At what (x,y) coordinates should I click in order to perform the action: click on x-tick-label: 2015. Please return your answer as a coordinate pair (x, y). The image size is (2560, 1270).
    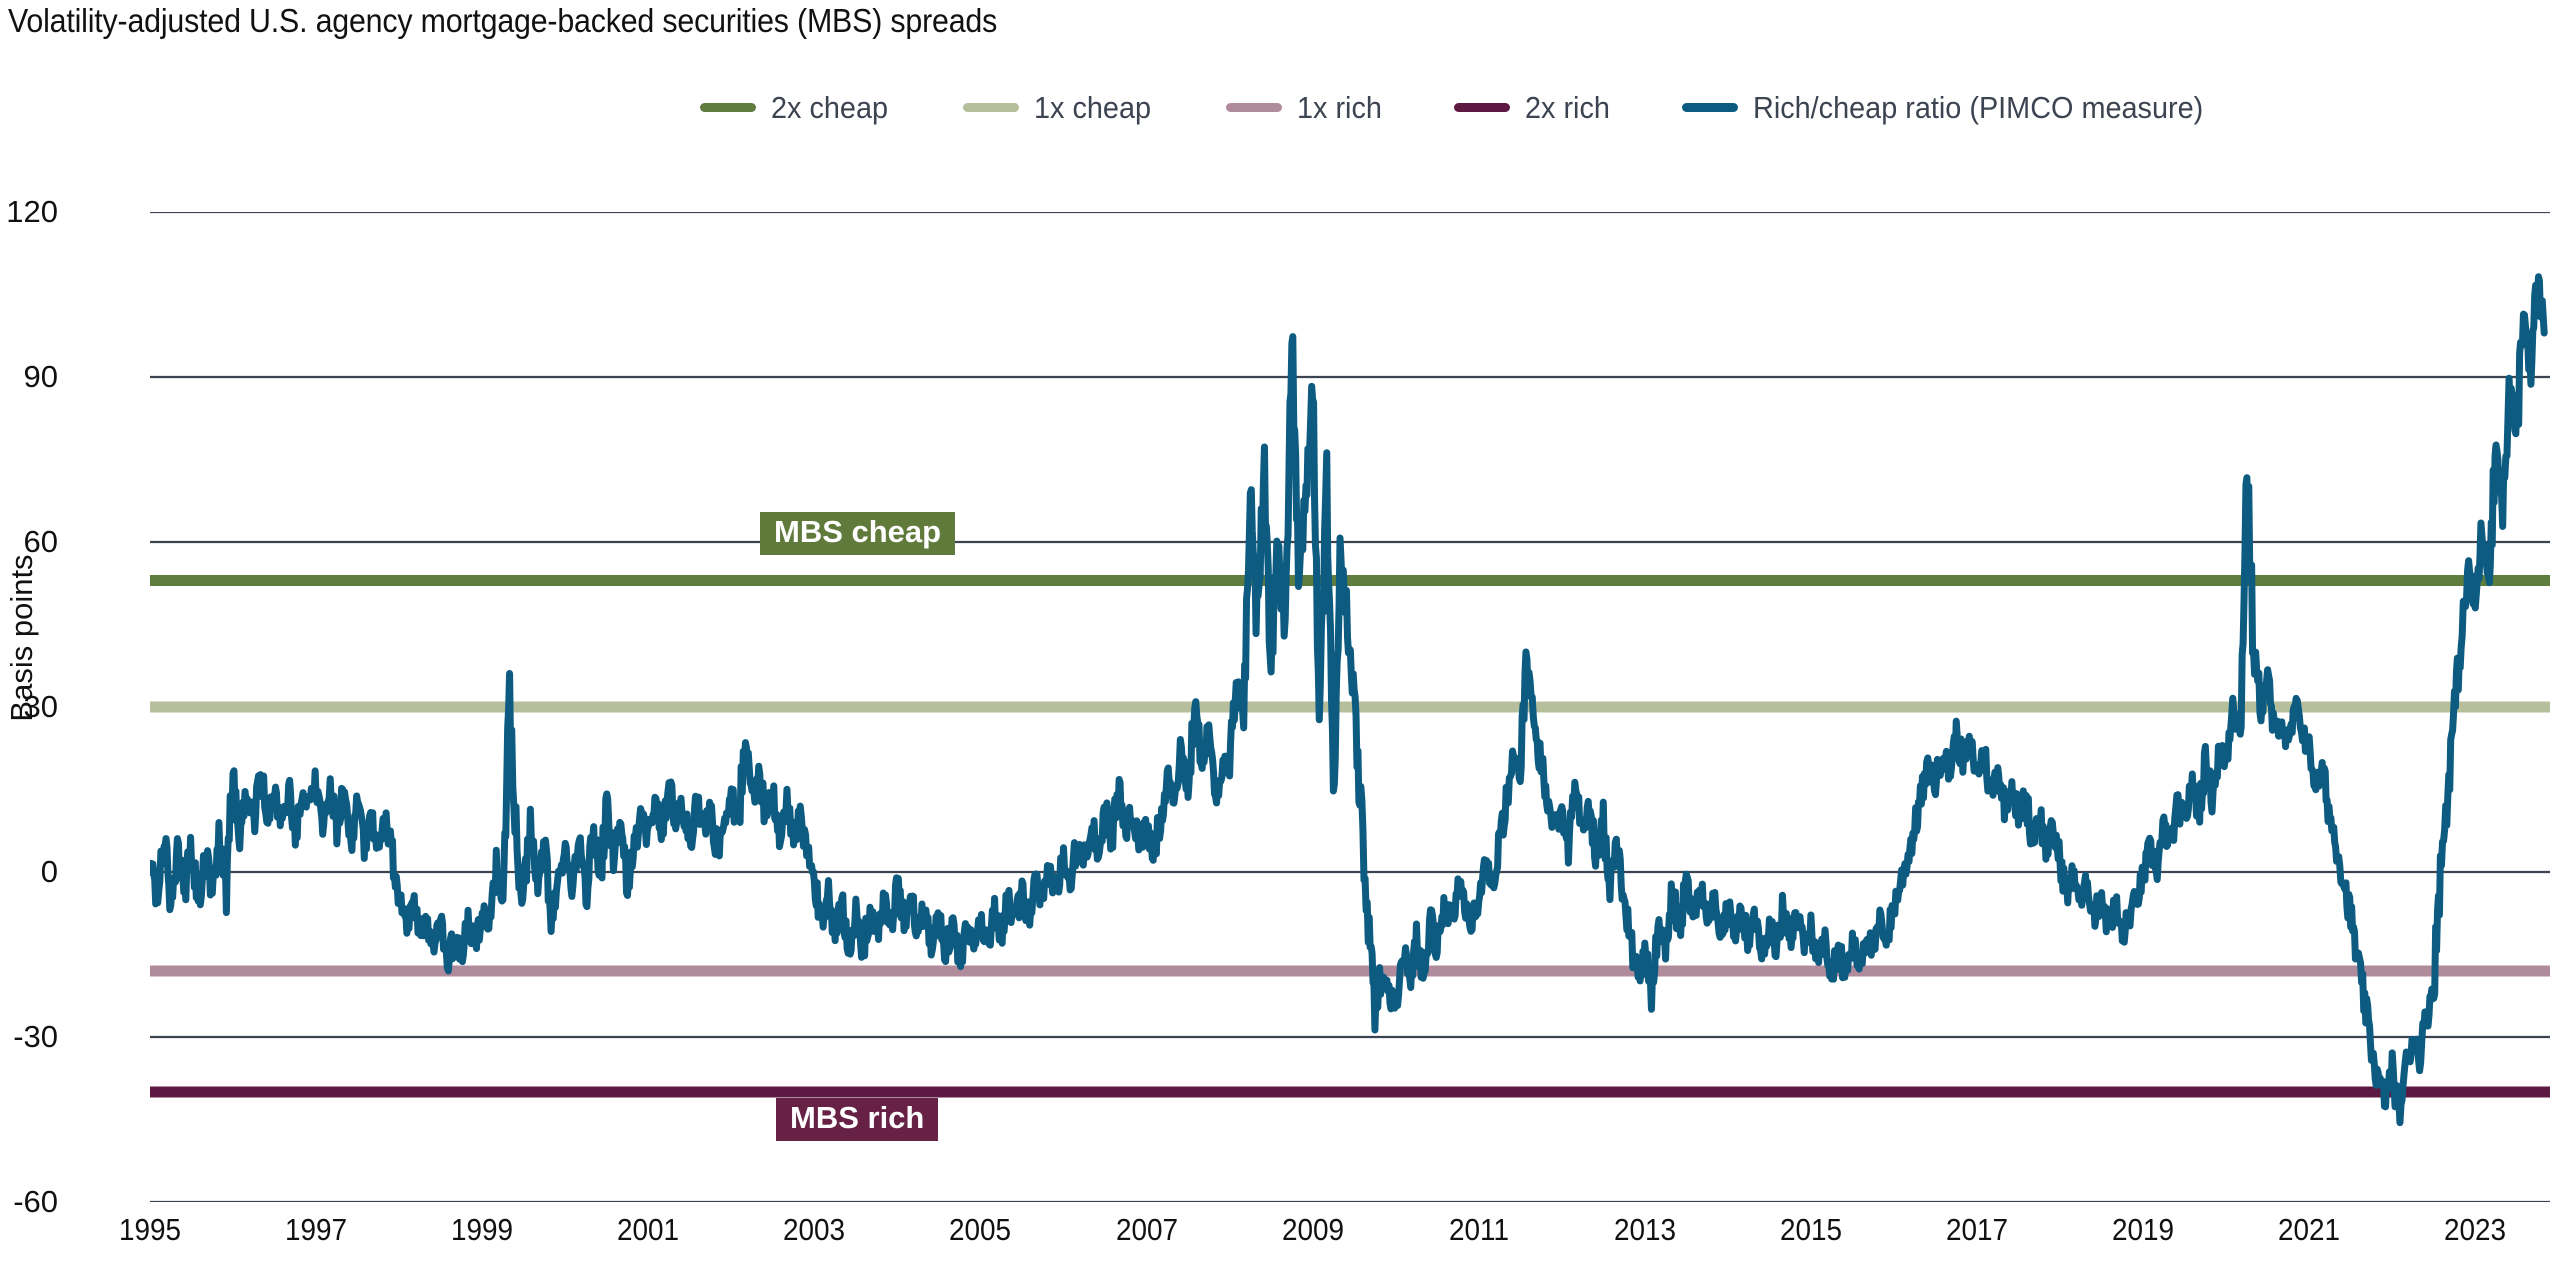
    Looking at the image, I should click on (1810, 1229).